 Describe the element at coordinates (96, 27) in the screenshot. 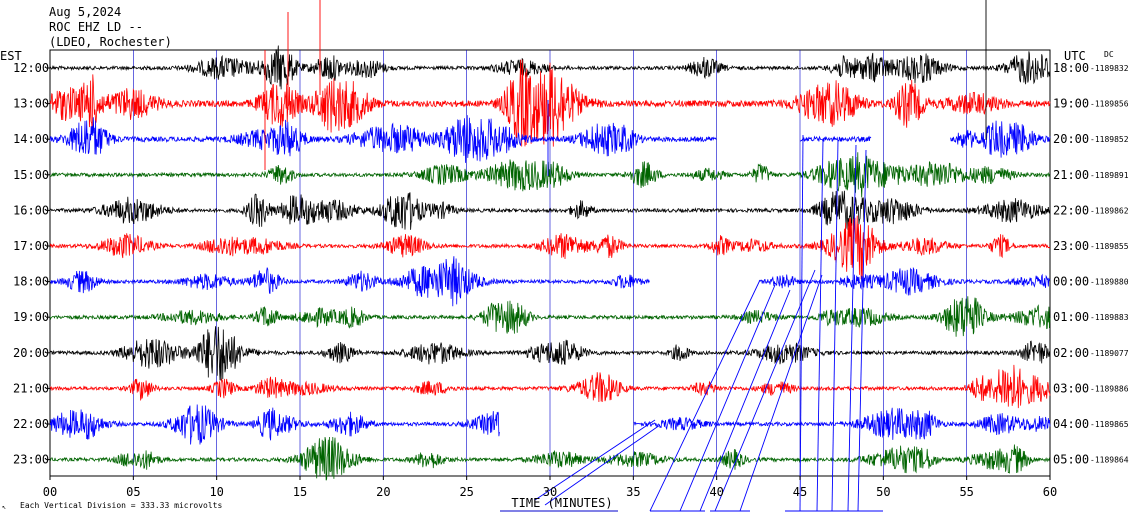

I see `header-station: ROC EHZ LD --` at that location.